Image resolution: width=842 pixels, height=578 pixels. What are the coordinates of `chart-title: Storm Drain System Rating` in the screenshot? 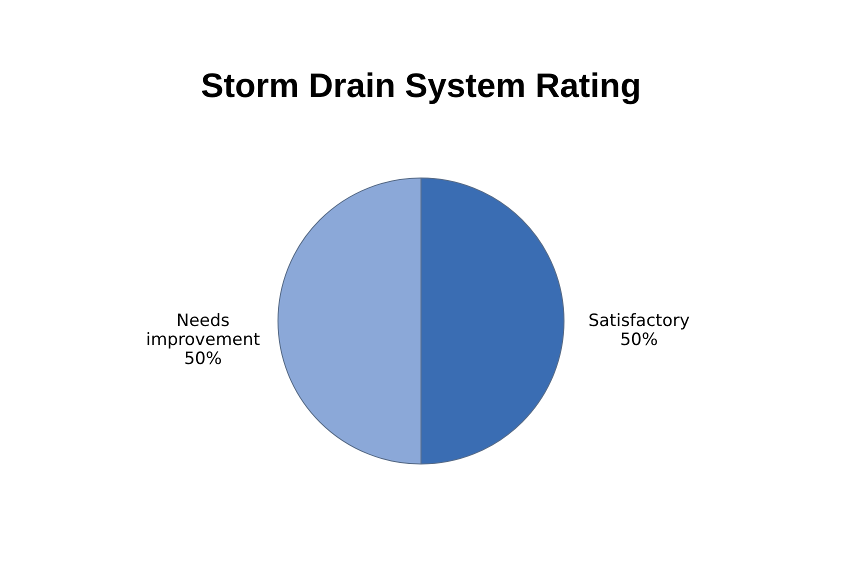 It's located at (421, 86).